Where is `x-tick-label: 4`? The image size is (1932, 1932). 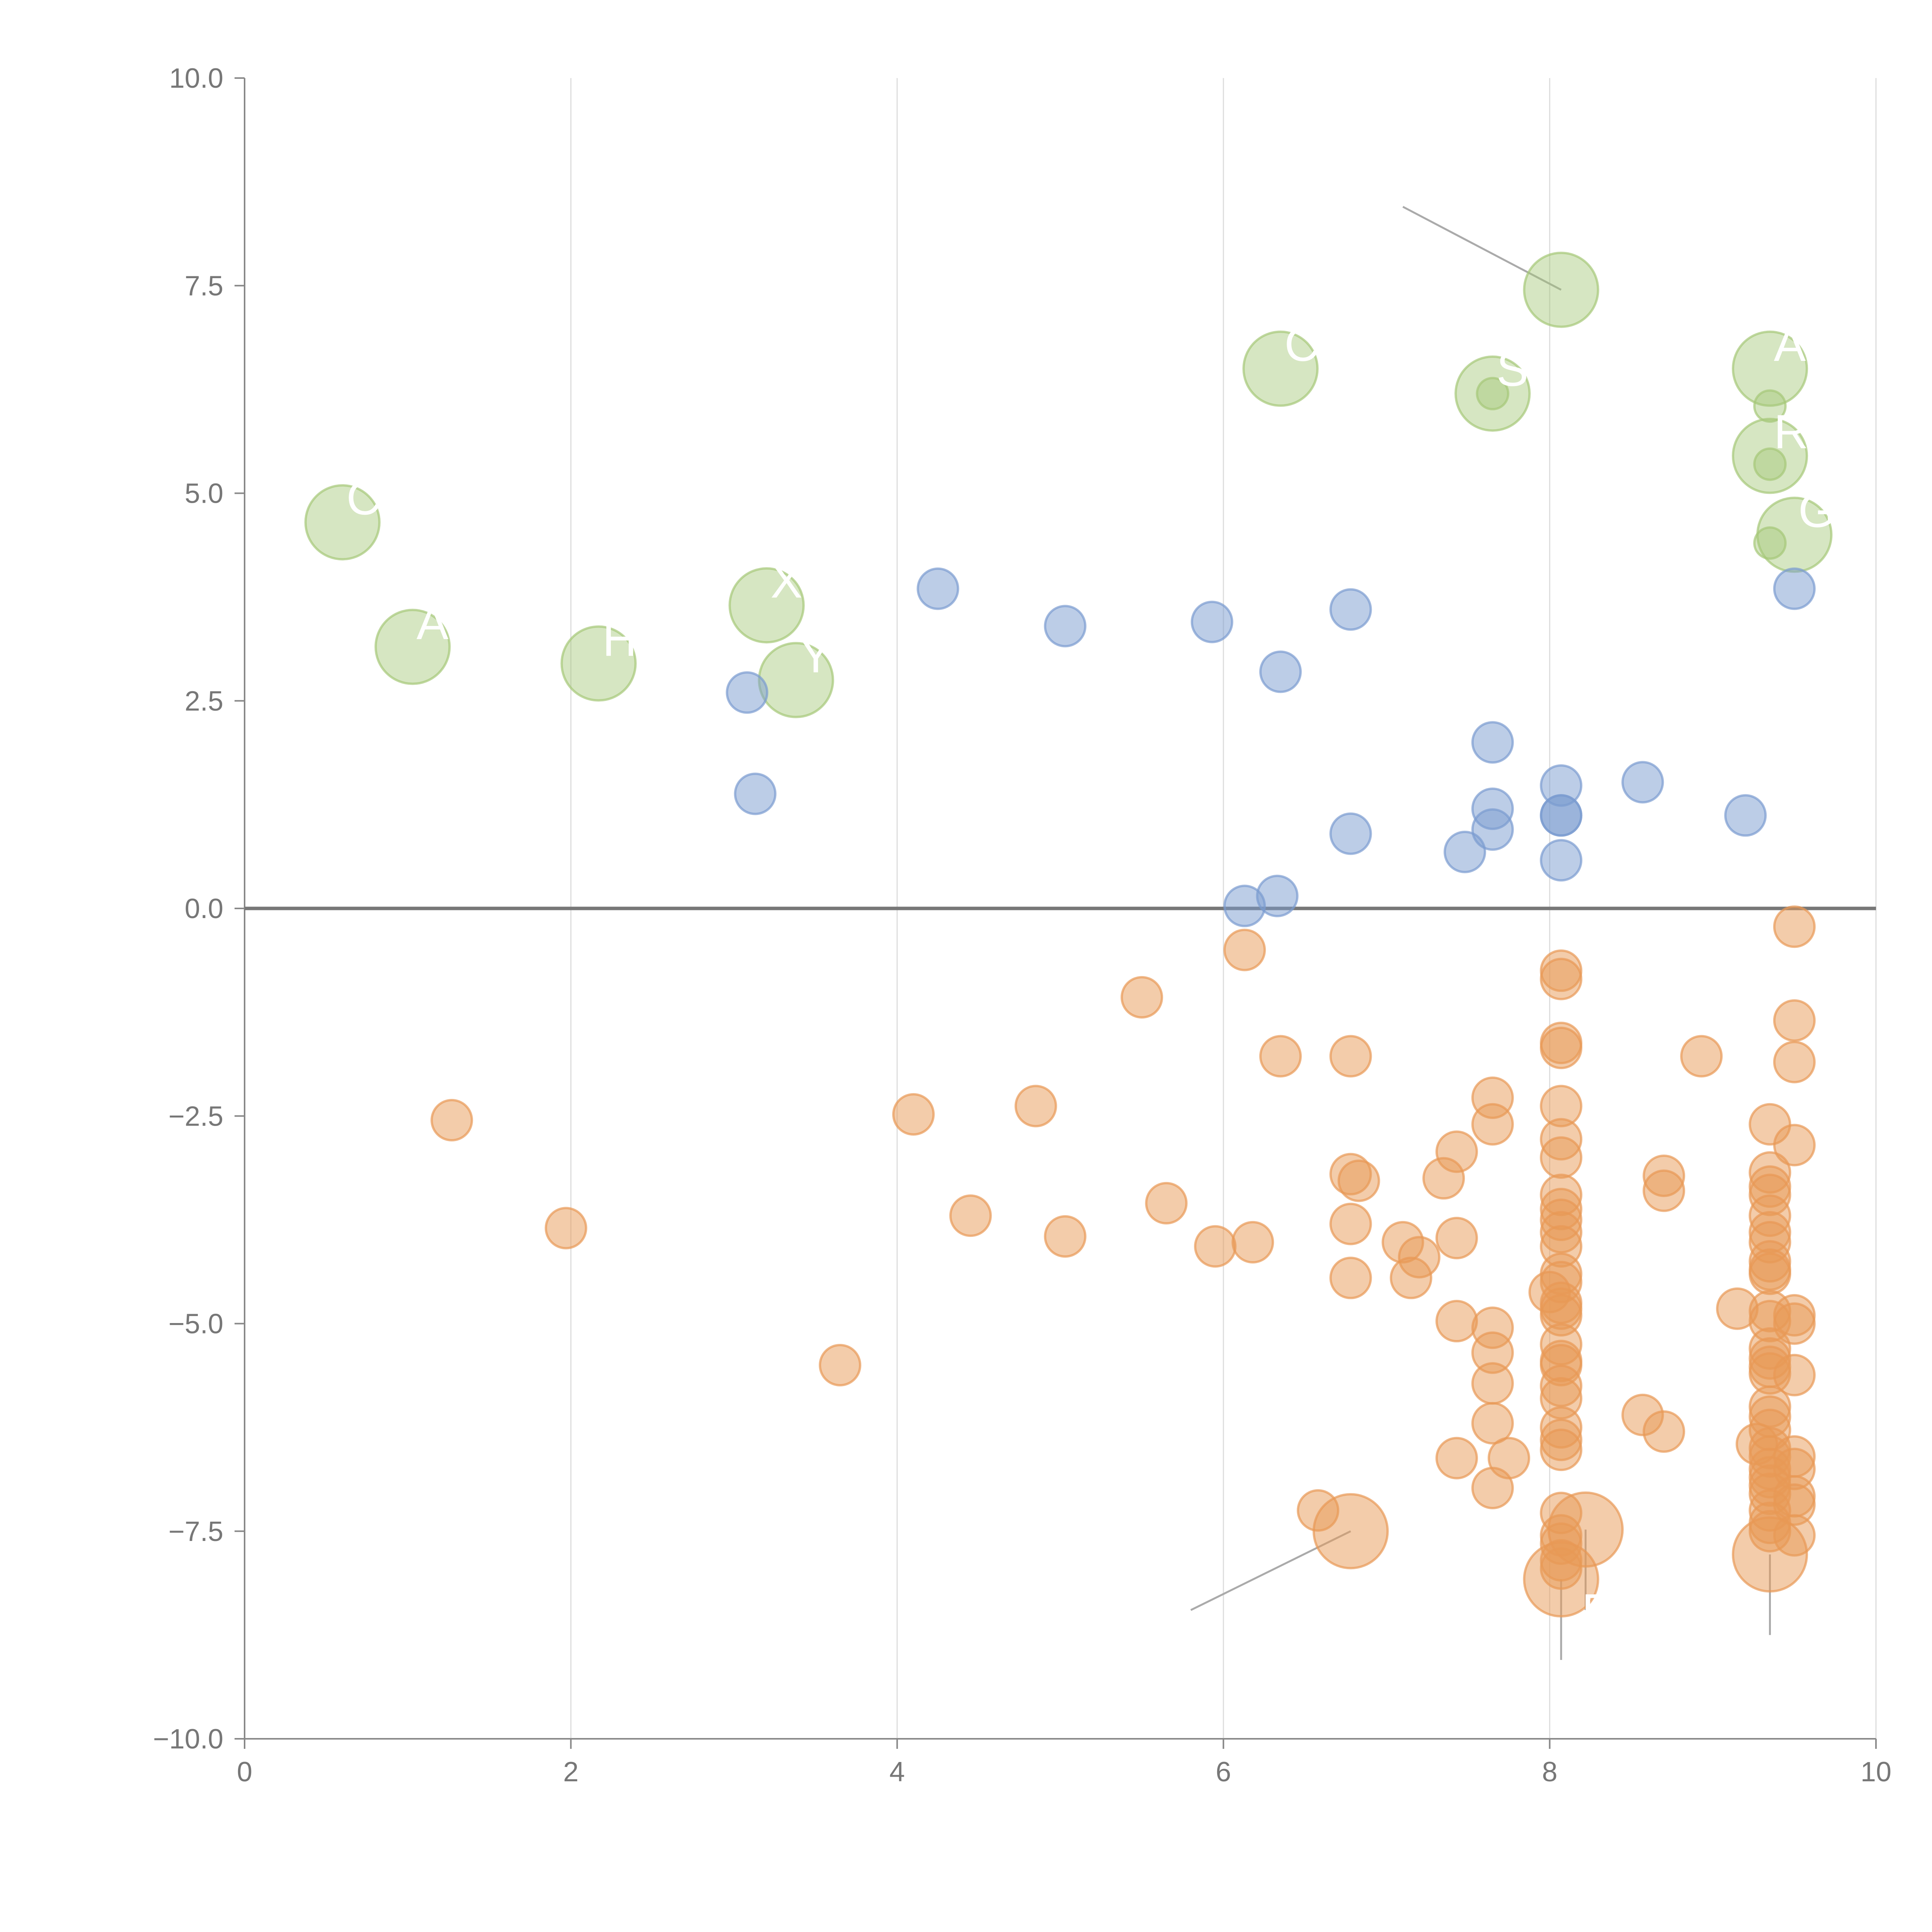
x-tick-label: 4 is located at coordinates (897, 1772).